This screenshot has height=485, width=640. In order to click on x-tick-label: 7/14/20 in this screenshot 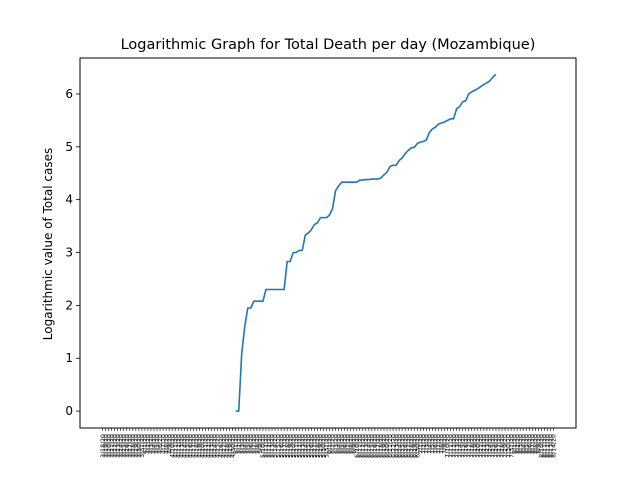, I will do `click(460, 446)`.